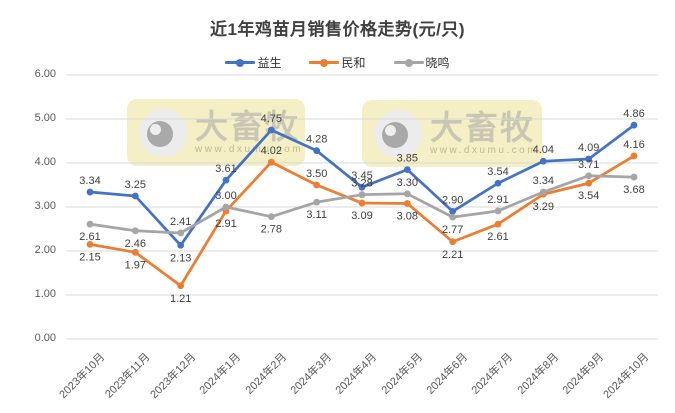  I want to click on data-label: 3.00, so click(225, 196).